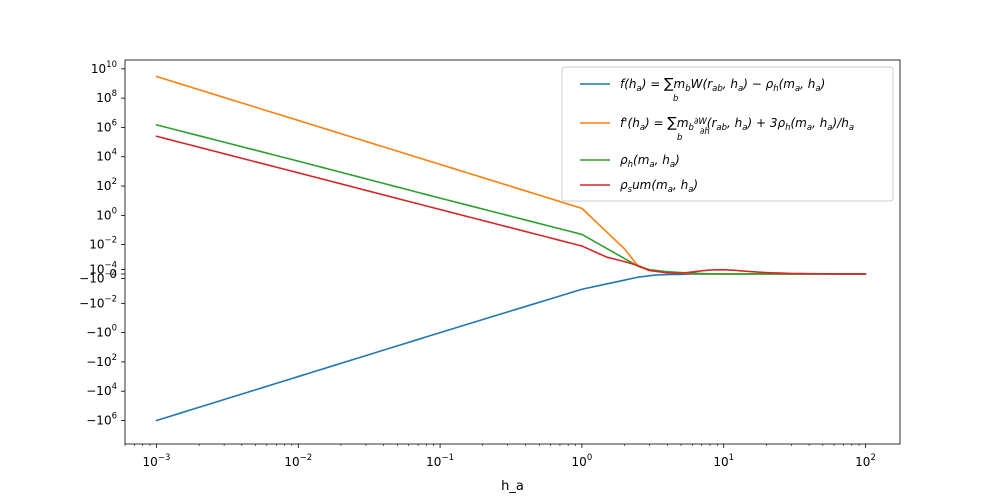 This screenshot has height=500, width=1000. Describe the element at coordinates (659, 186) in the screenshot. I see `legend-entry-rho-sum: ρsum(ma, ha)` at that location.